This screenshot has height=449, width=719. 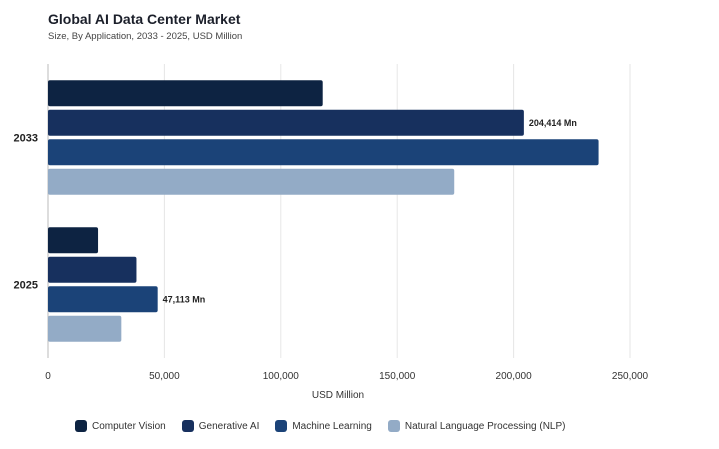 I want to click on bar-machine-learning-2033, so click(x=323, y=152).